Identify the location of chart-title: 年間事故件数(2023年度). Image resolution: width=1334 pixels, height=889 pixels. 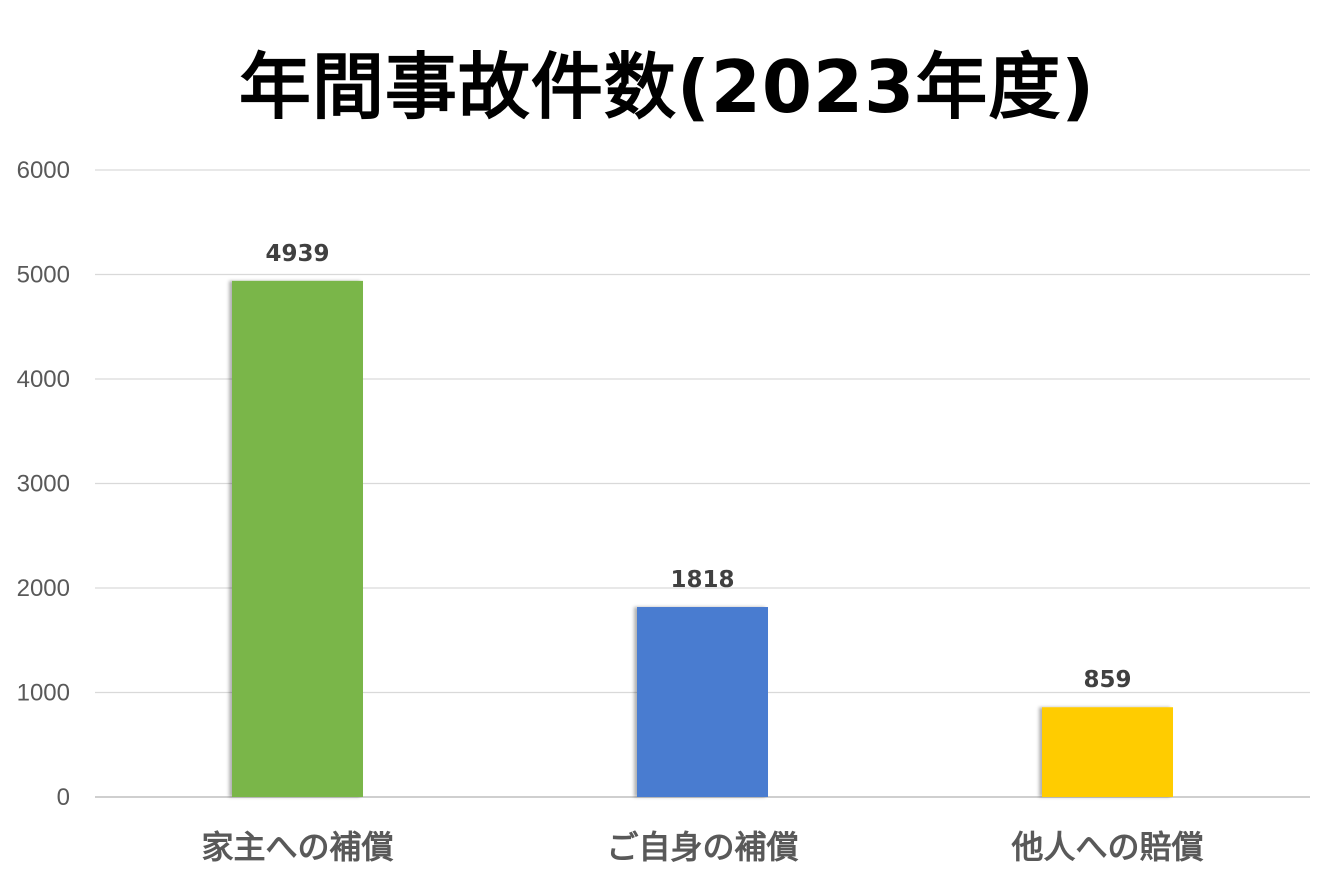
(667, 87).